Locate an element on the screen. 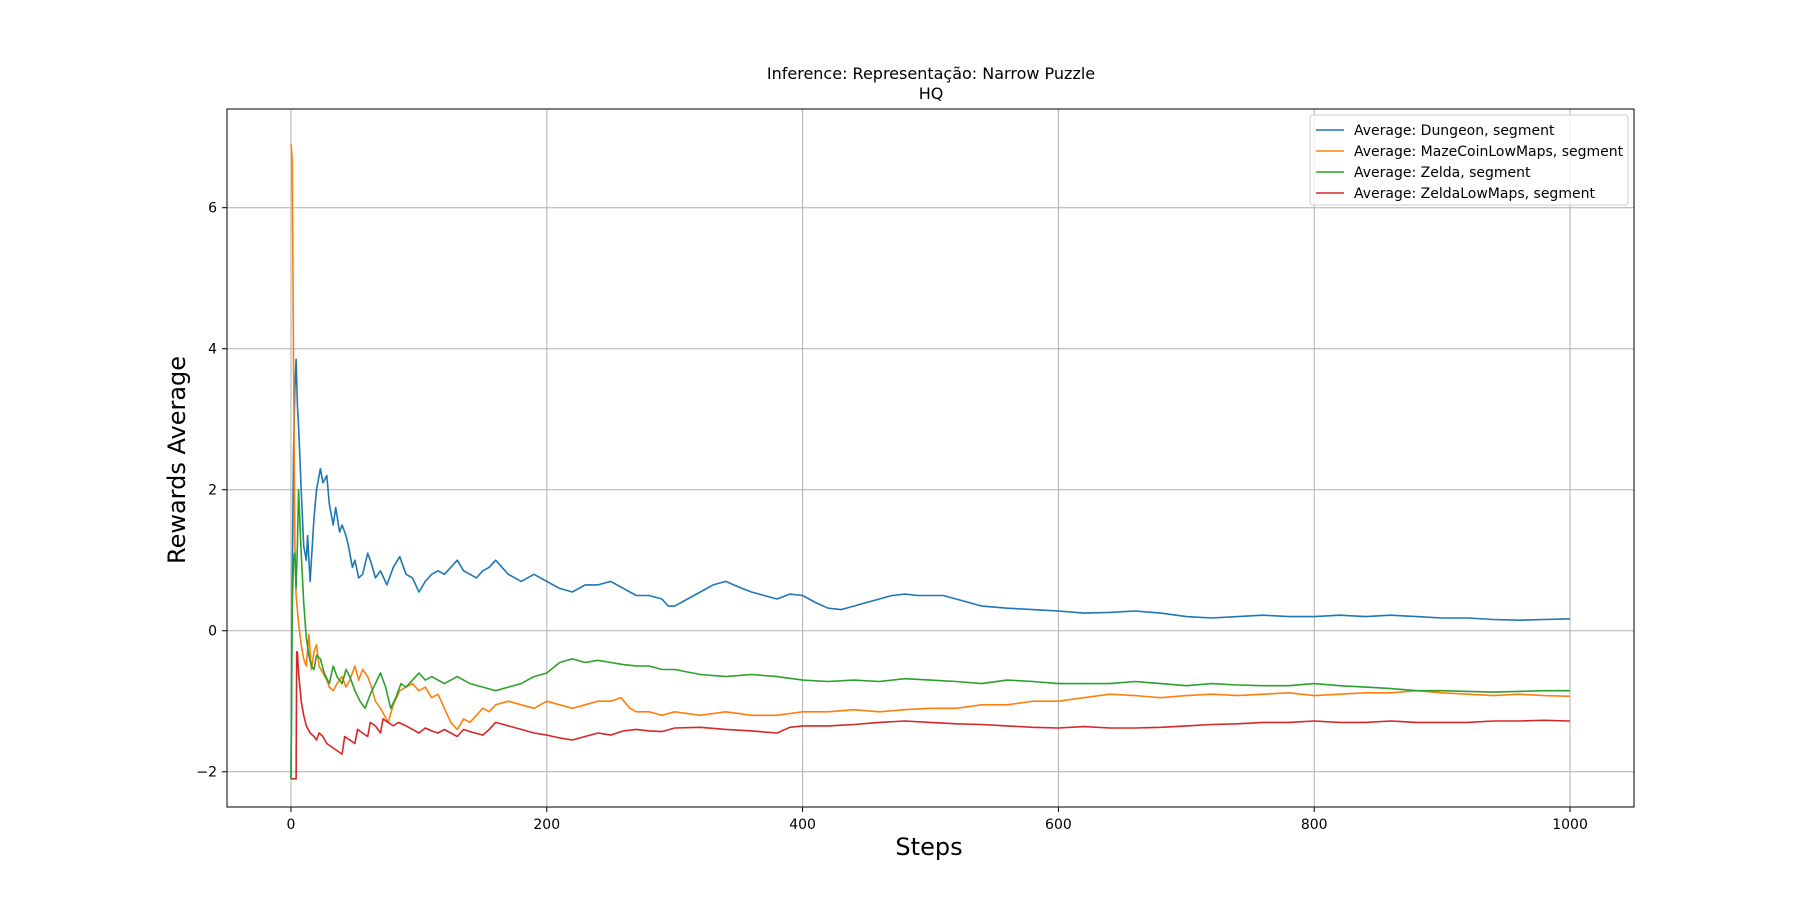  x-tick-label: 800 is located at coordinates (1314, 825).